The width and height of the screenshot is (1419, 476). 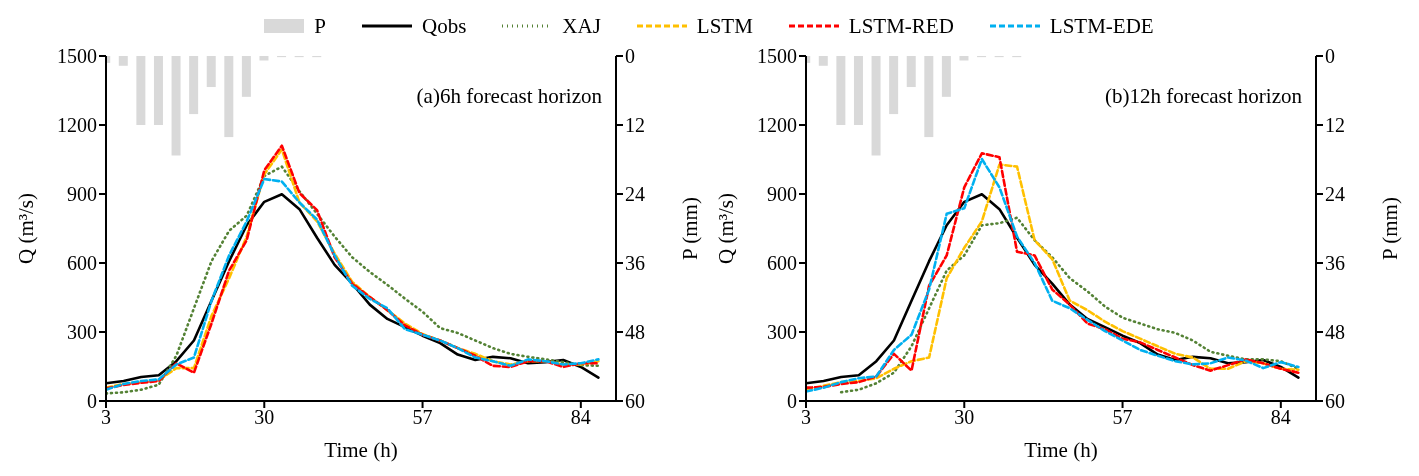 I want to click on legend-label: LSTM-RED, so click(x=901, y=26).